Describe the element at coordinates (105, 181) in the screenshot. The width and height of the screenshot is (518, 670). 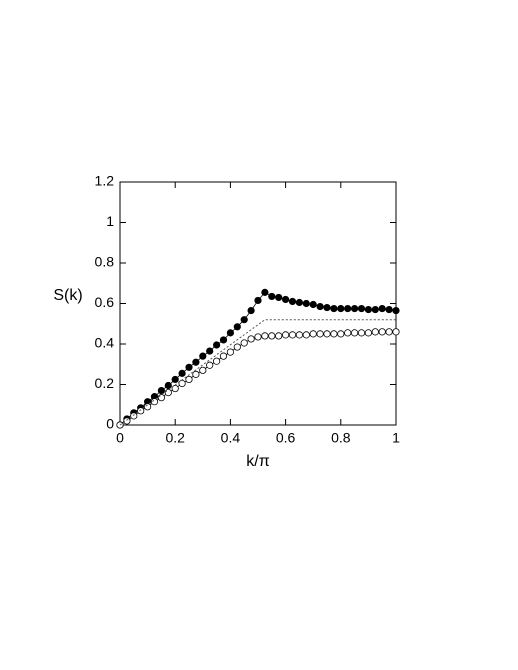
I see `y-tick-label: 1.2` at that location.